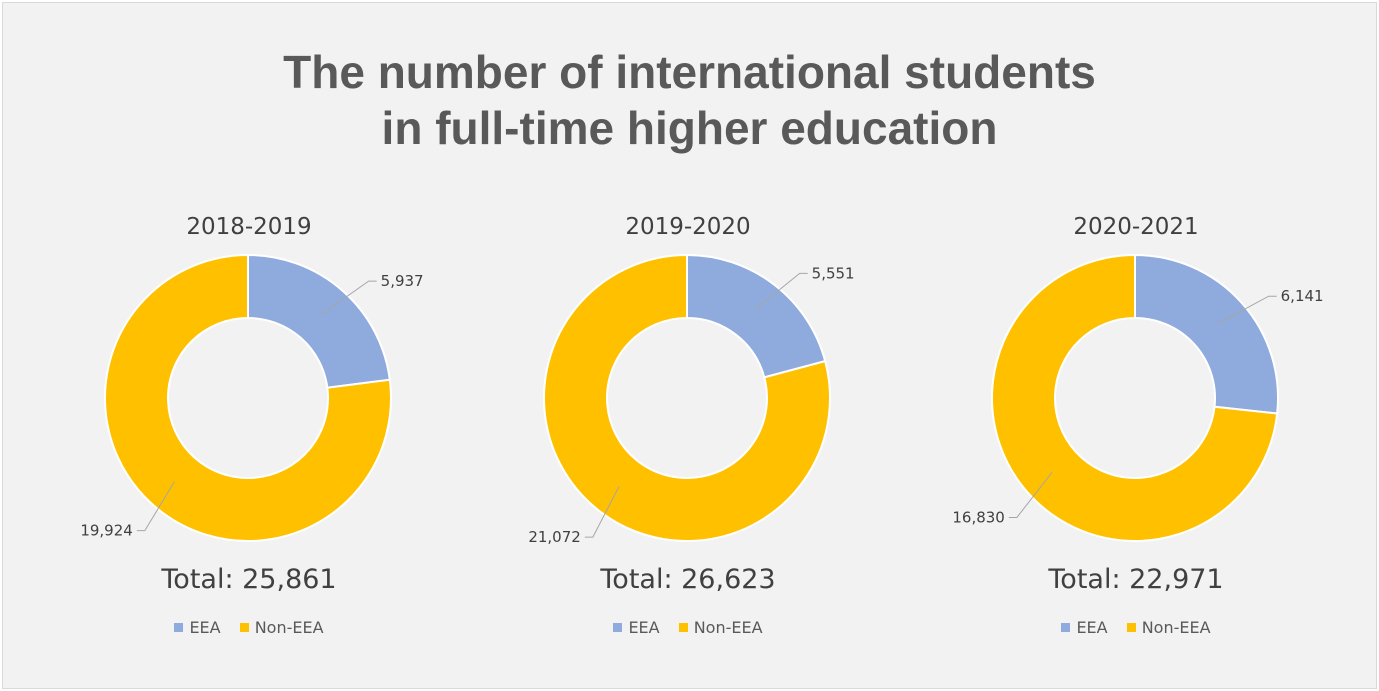  Describe the element at coordinates (688, 579) in the screenshot. I see `total-label: Total: 26,623` at that location.